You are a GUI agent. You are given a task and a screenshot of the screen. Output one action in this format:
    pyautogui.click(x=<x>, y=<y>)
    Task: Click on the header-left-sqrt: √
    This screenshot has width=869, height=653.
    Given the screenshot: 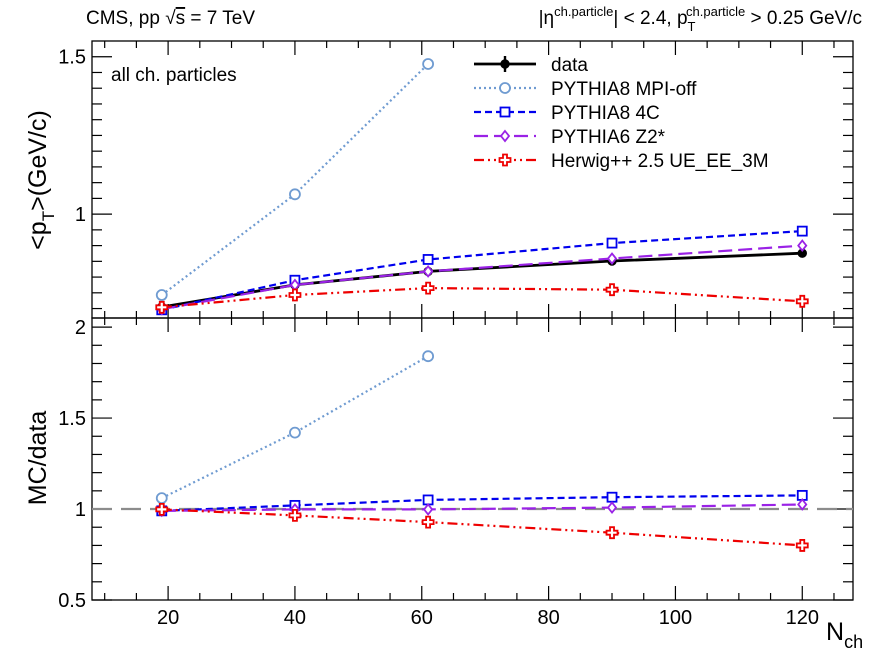 What is the action you would take?
    pyautogui.click(x=170, y=18)
    